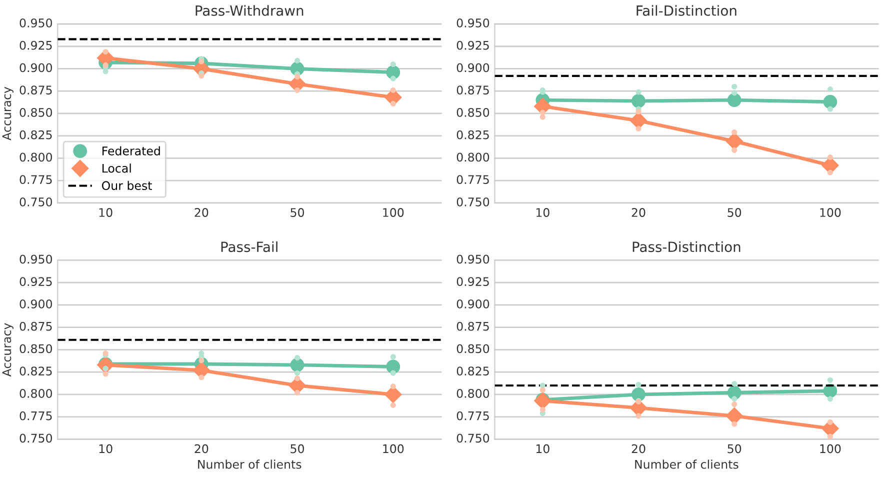 The height and width of the screenshot is (480, 887). I want to click on chart-title: Pass-Distinction, so click(686, 246).